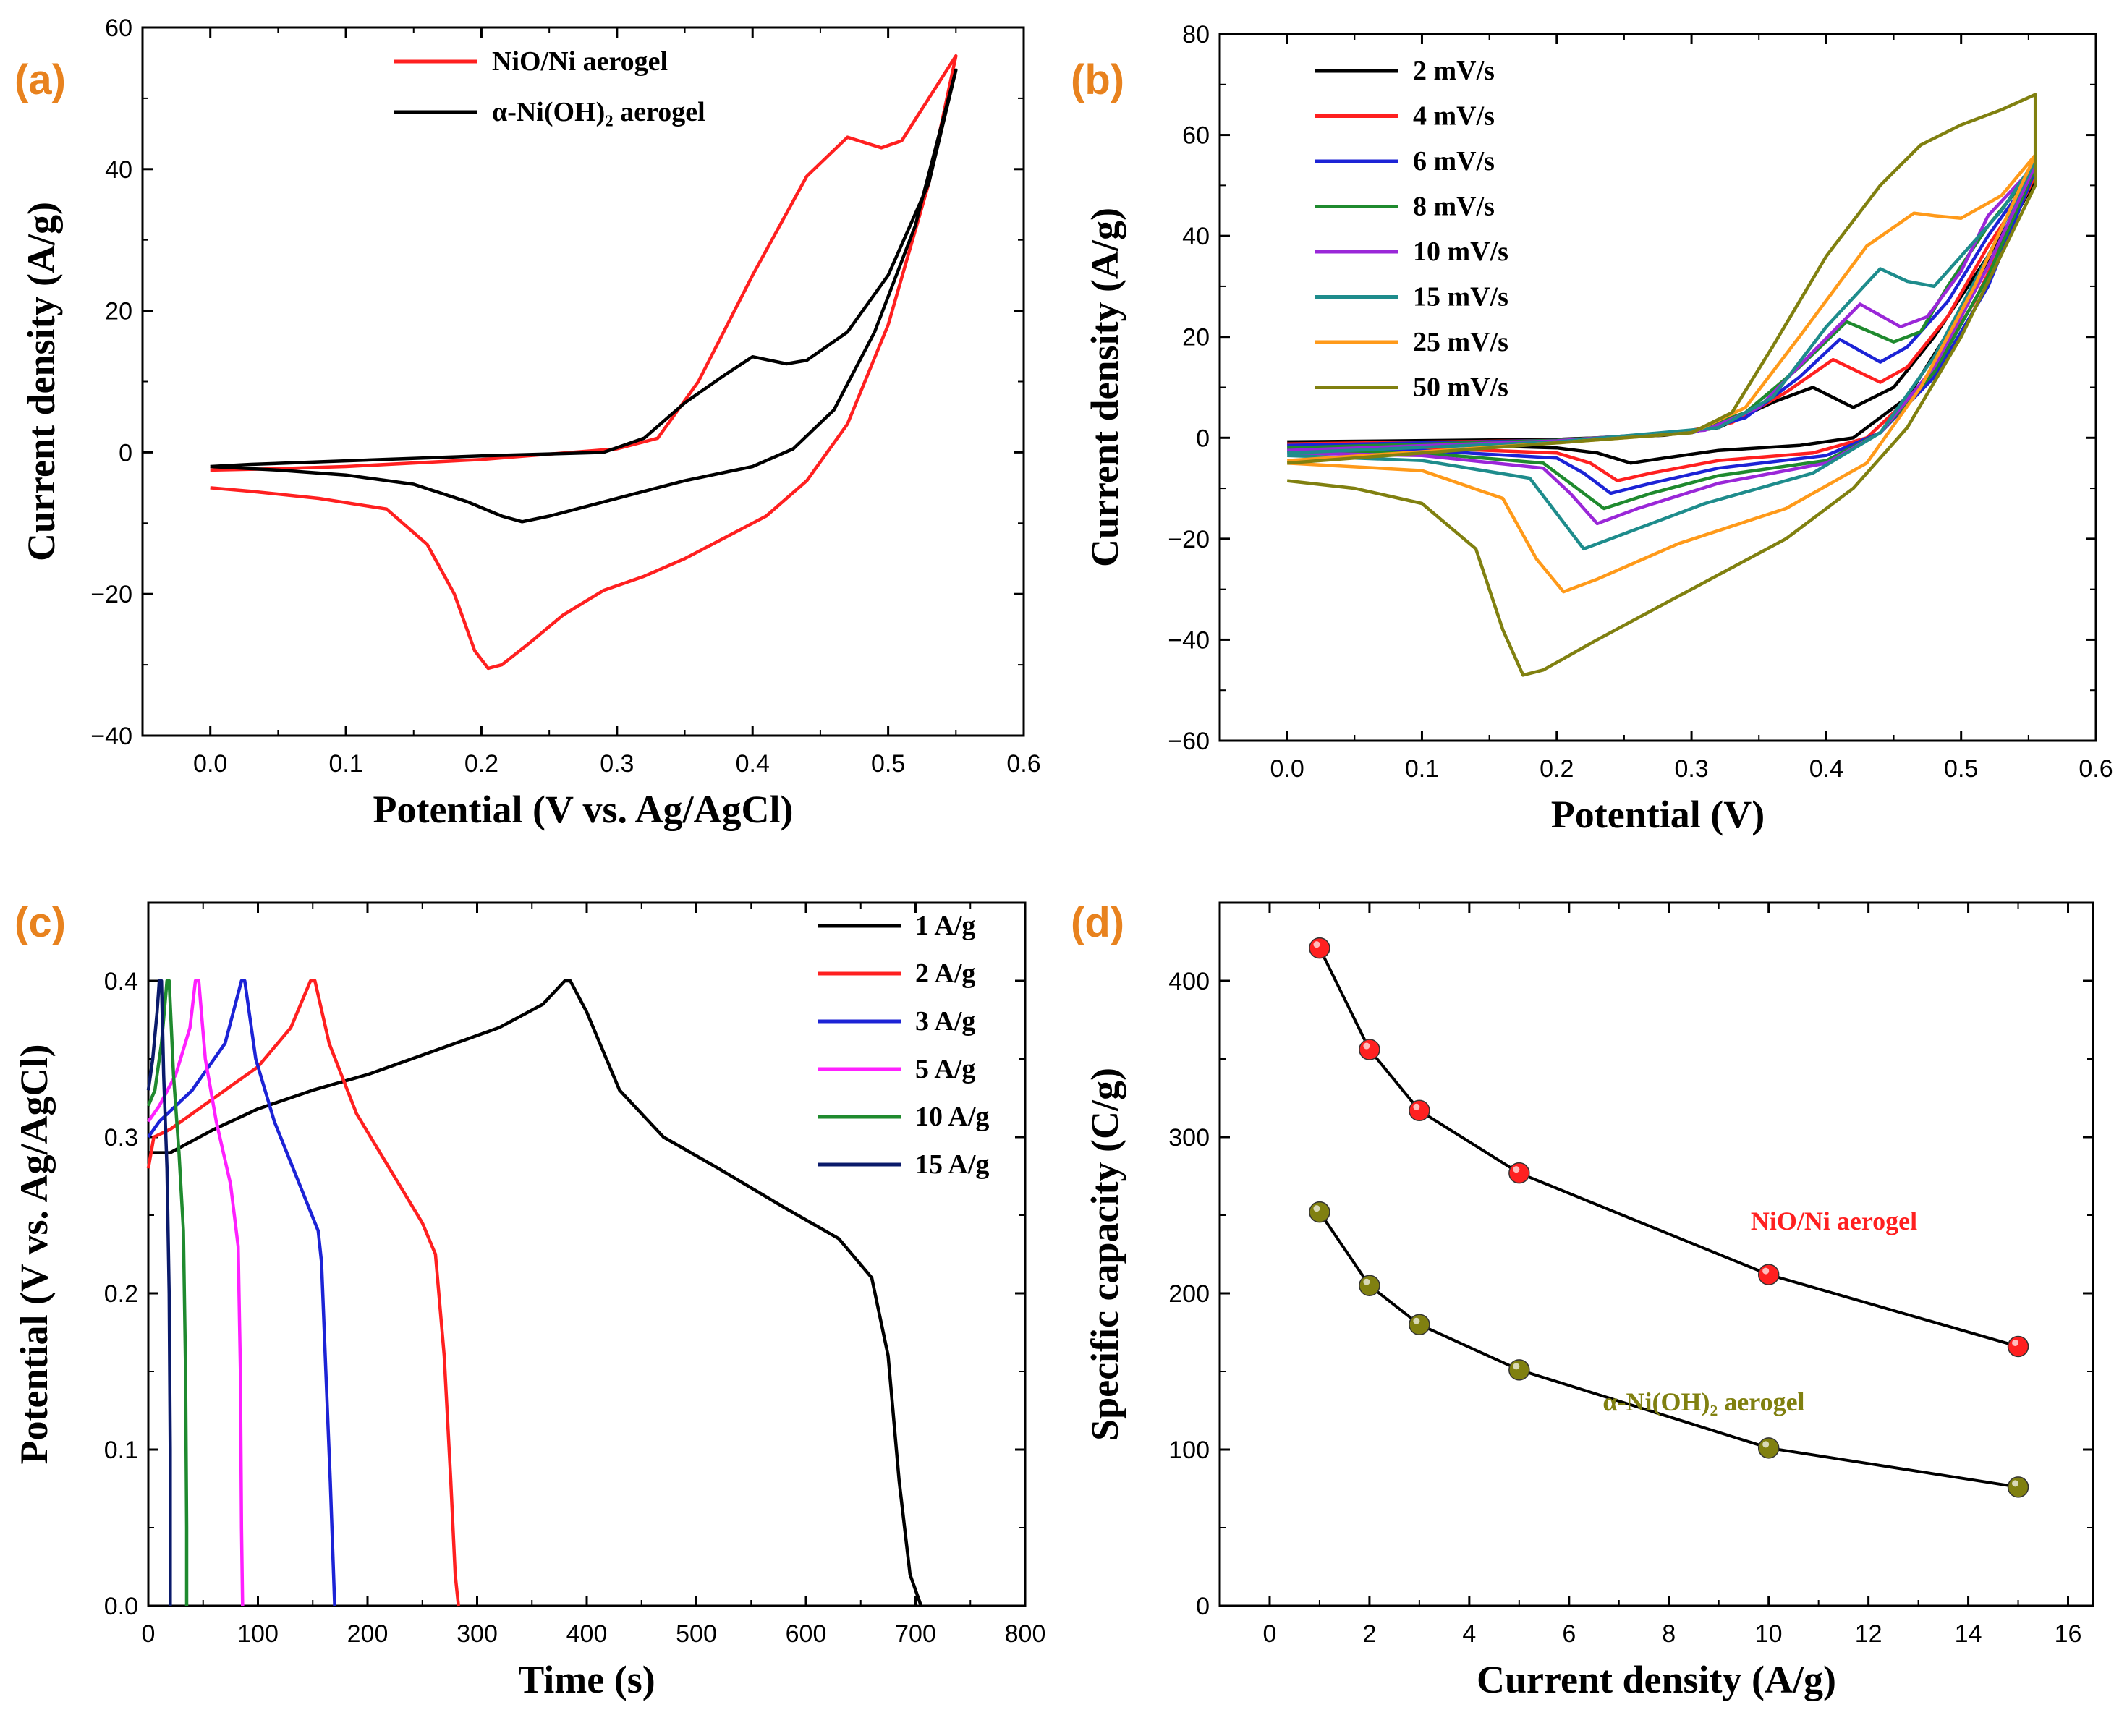 The image size is (2127, 1736). Describe the element at coordinates (915, 1634) in the screenshot. I see `x-tick-label: 700` at that location.